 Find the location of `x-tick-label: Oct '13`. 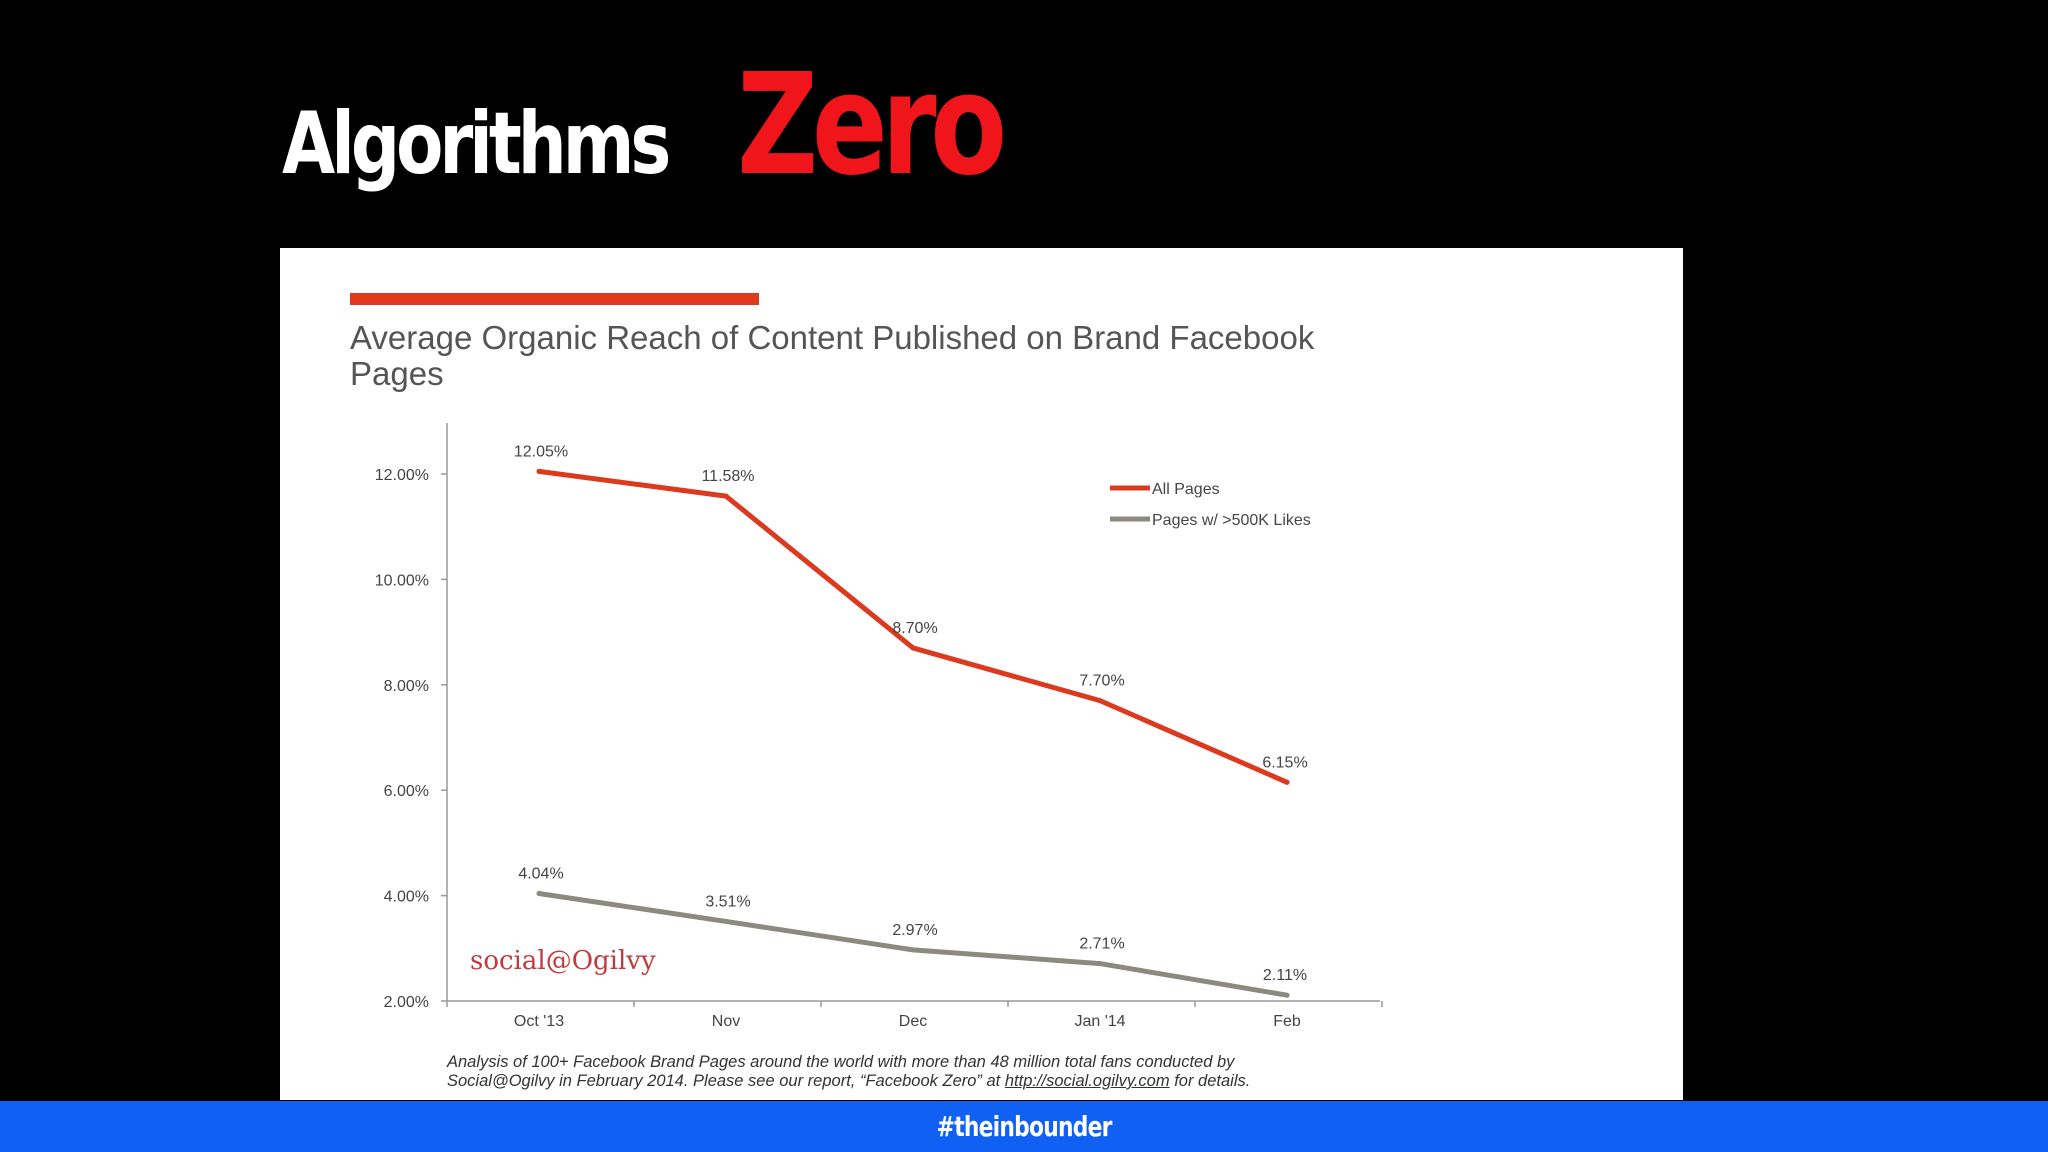

x-tick-label: Oct '13 is located at coordinates (539, 1021).